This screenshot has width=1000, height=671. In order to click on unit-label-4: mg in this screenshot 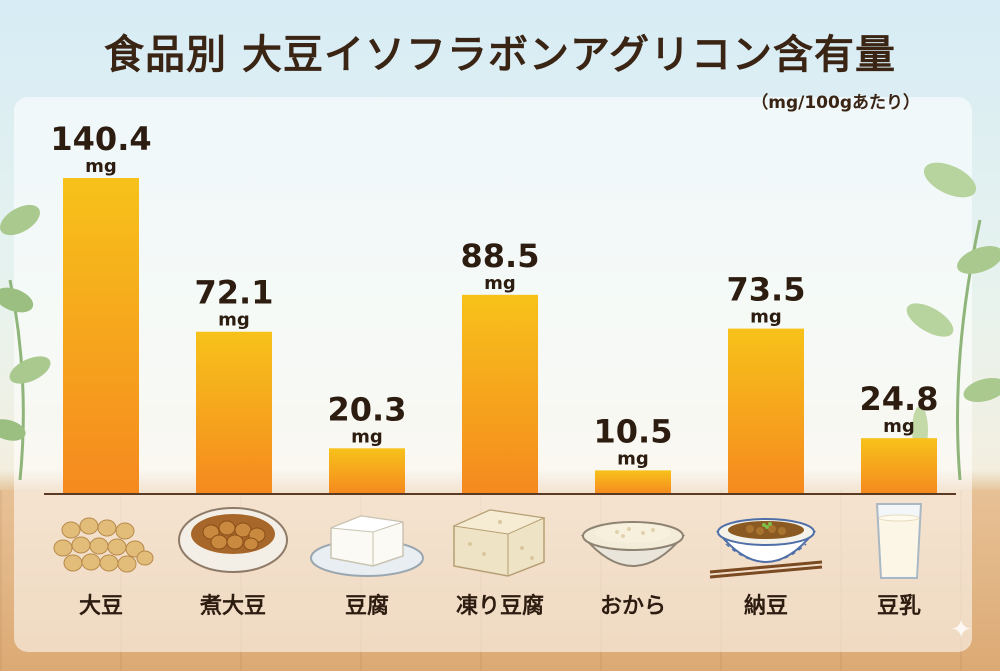, I will do `click(500, 283)`.